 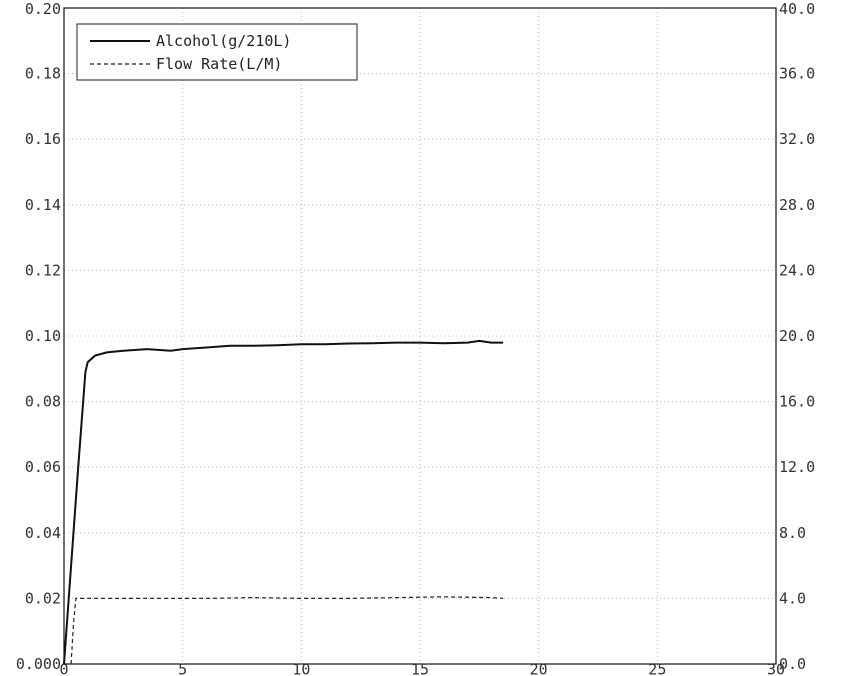 What do you see at coordinates (43, 9) in the screenshot?
I see `y-tick-label: 0.20` at bounding box center [43, 9].